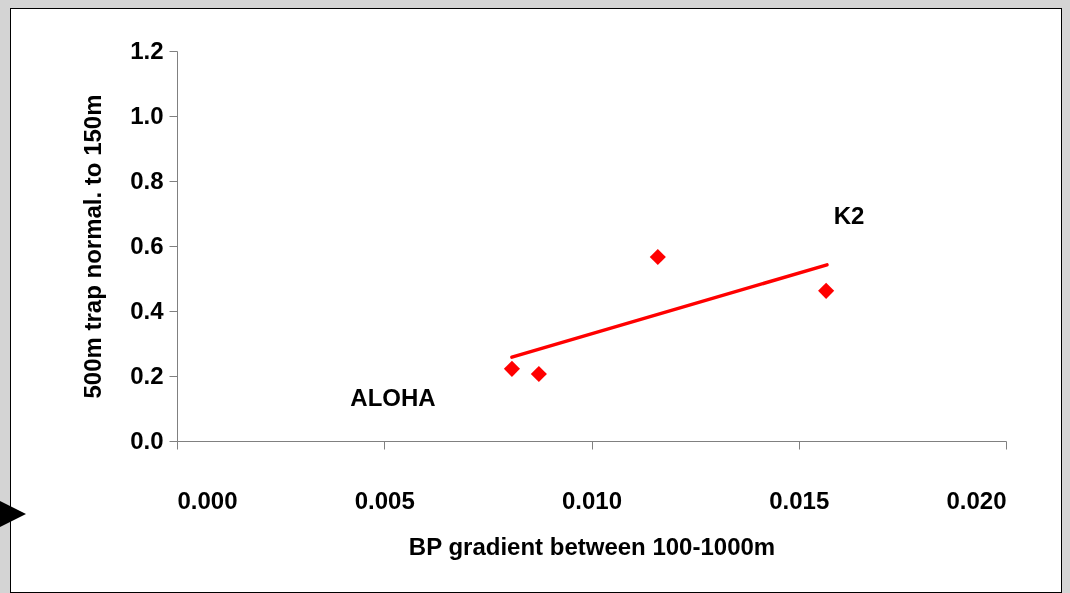 This screenshot has height=593, width=1070. What do you see at coordinates (592, 546) in the screenshot?
I see `x-axis-title: BP gradient between 100-1000m` at bounding box center [592, 546].